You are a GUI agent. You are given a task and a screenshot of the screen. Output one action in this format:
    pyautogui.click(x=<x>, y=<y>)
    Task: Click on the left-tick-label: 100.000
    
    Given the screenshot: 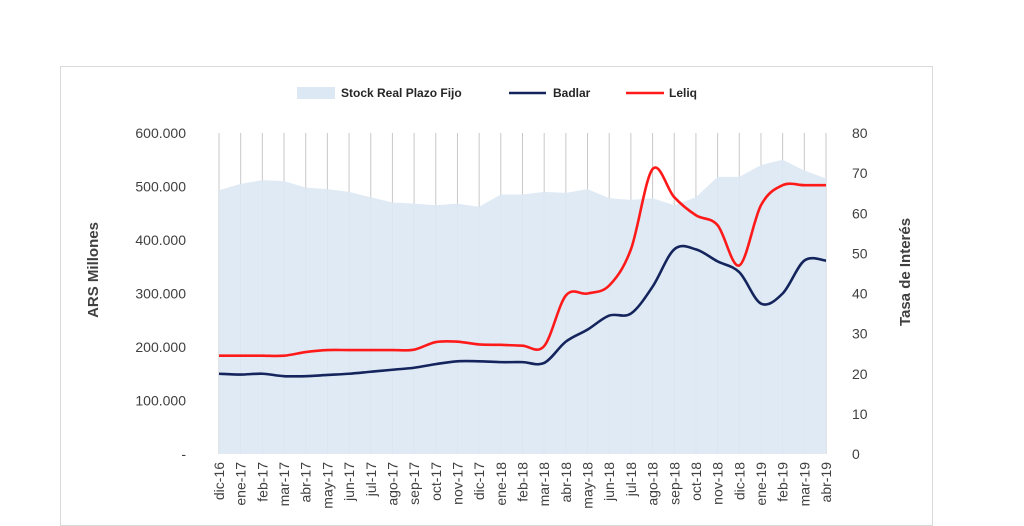 What is the action you would take?
    pyautogui.click(x=160, y=401)
    